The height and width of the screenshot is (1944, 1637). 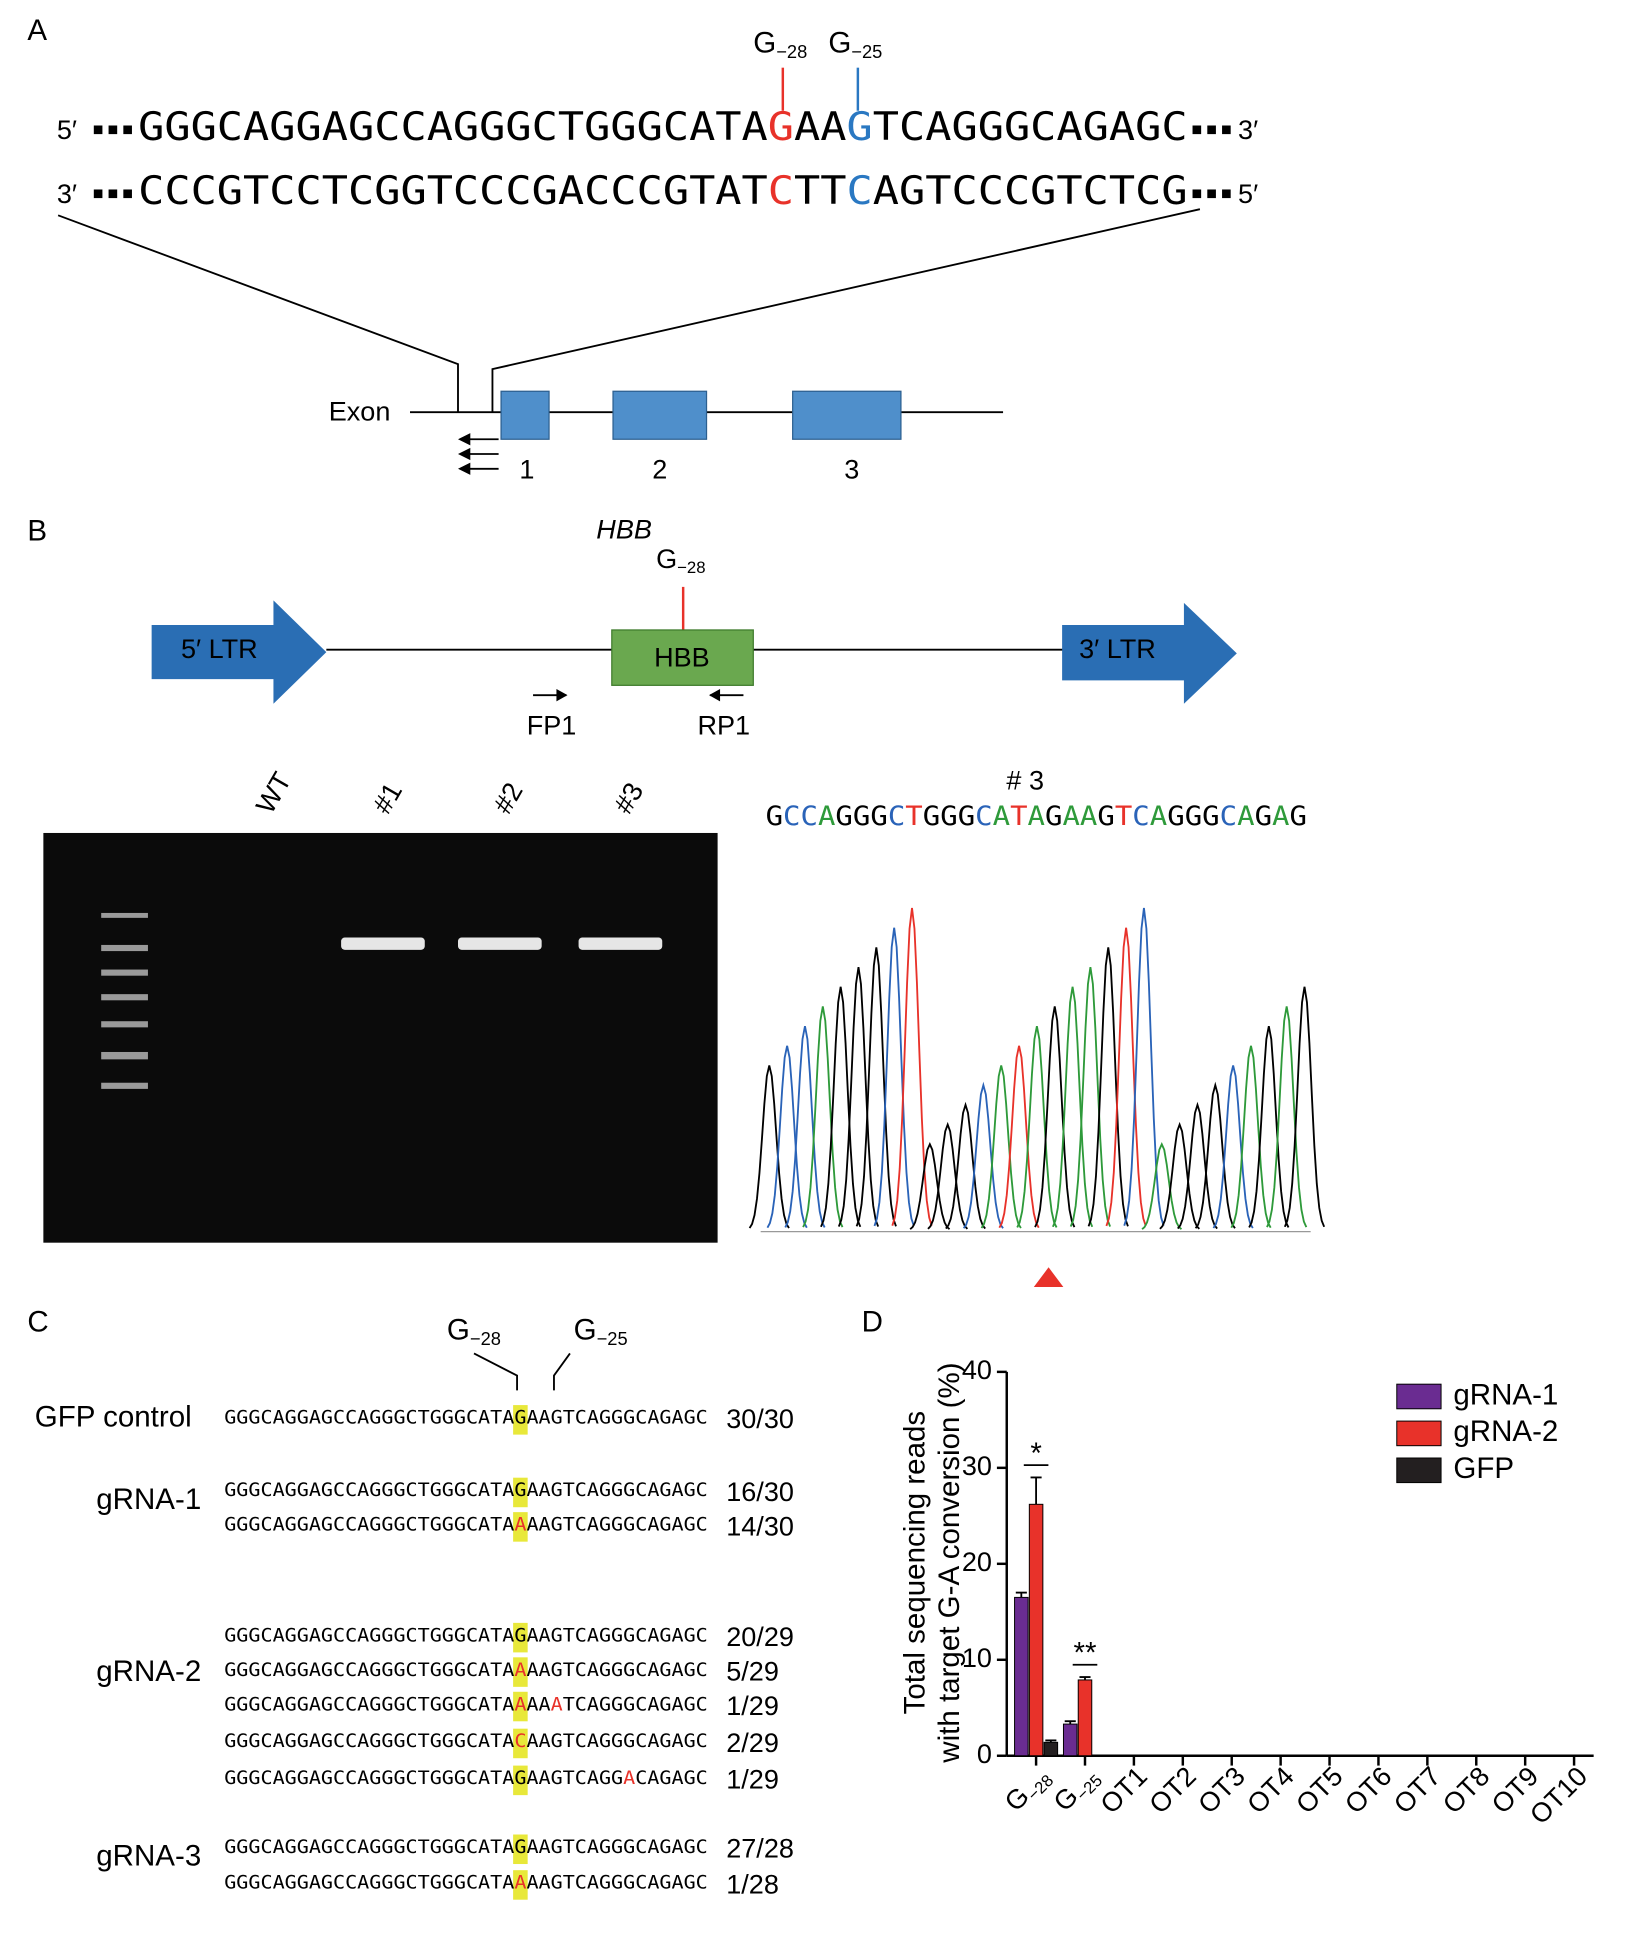 What do you see at coordinates (1270, 1790) in the screenshot?
I see `x-tick-label: OT4` at bounding box center [1270, 1790].